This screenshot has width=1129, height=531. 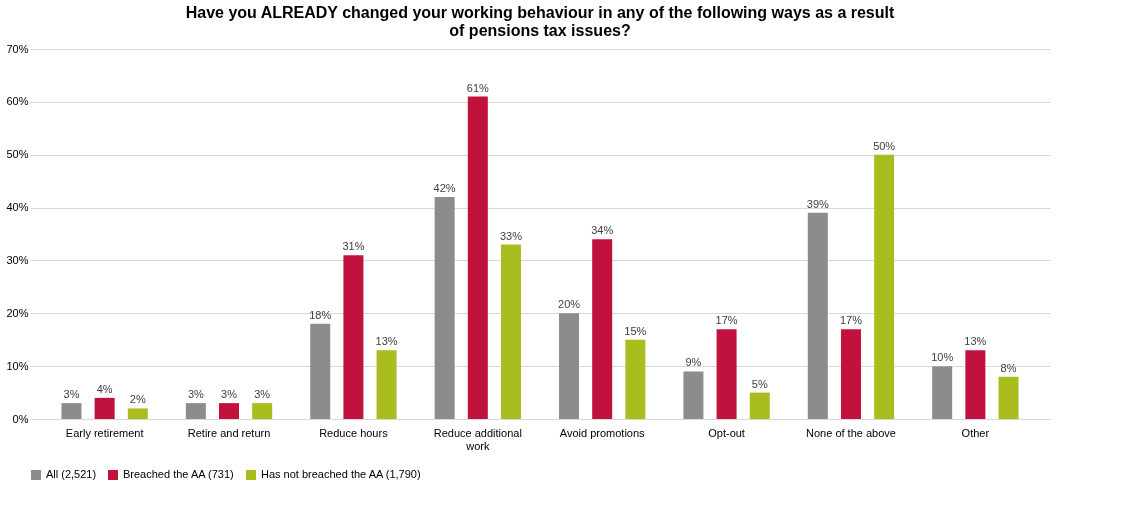 What do you see at coordinates (354, 432) in the screenshot?
I see `x-tick-label: Reduce hours` at bounding box center [354, 432].